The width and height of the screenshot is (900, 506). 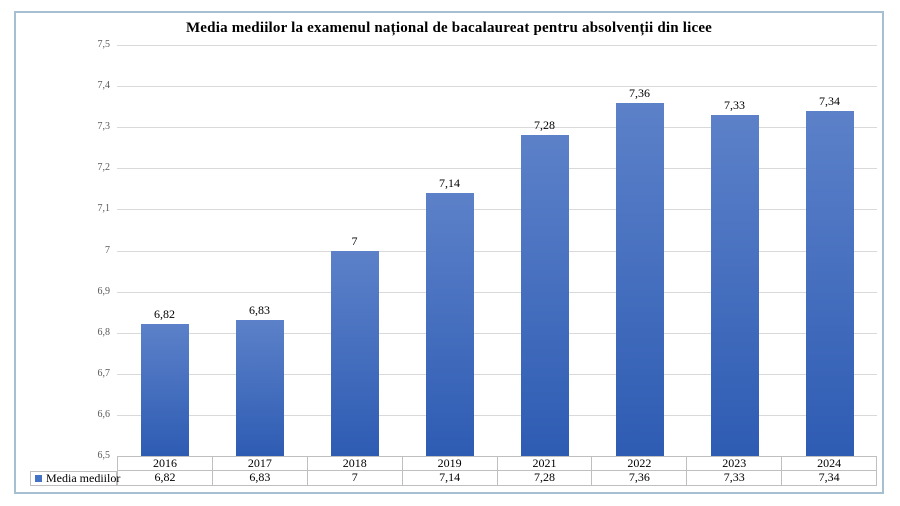 What do you see at coordinates (449, 463) in the screenshot?
I see `table-year-cell: 2019` at bounding box center [449, 463].